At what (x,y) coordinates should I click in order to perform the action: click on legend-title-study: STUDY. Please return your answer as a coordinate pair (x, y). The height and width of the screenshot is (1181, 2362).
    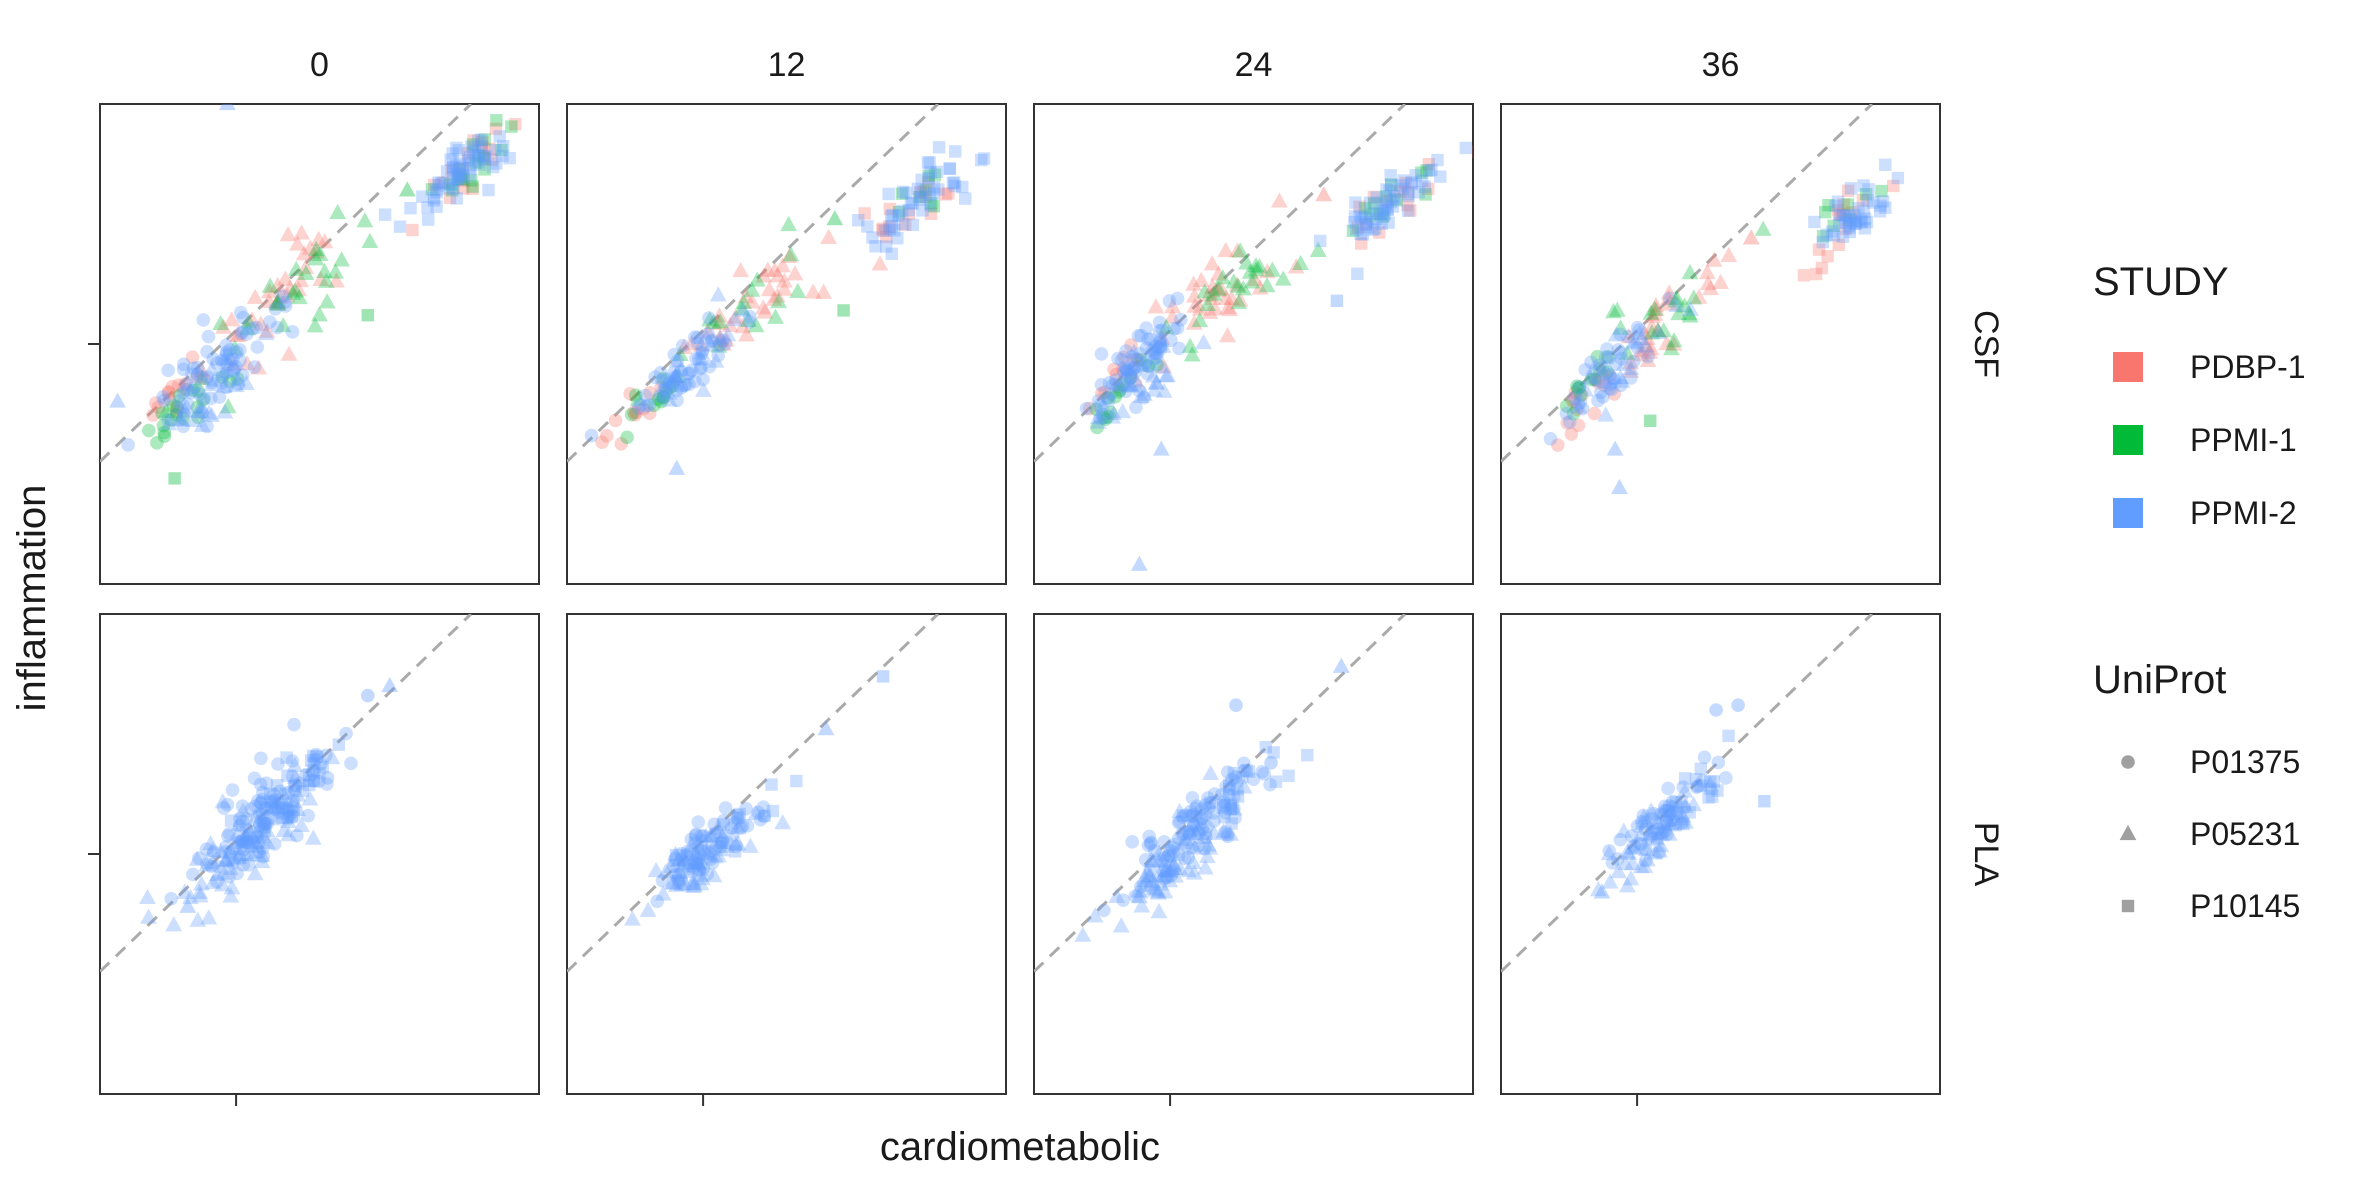
    Looking at the image, I should click on (2161, 282).